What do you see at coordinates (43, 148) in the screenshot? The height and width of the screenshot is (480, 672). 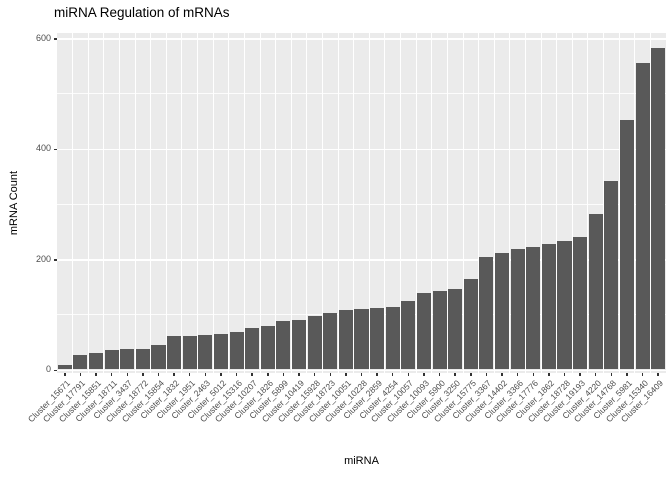 I see `y-tick-label: 400` at bounding box center [43, 148].